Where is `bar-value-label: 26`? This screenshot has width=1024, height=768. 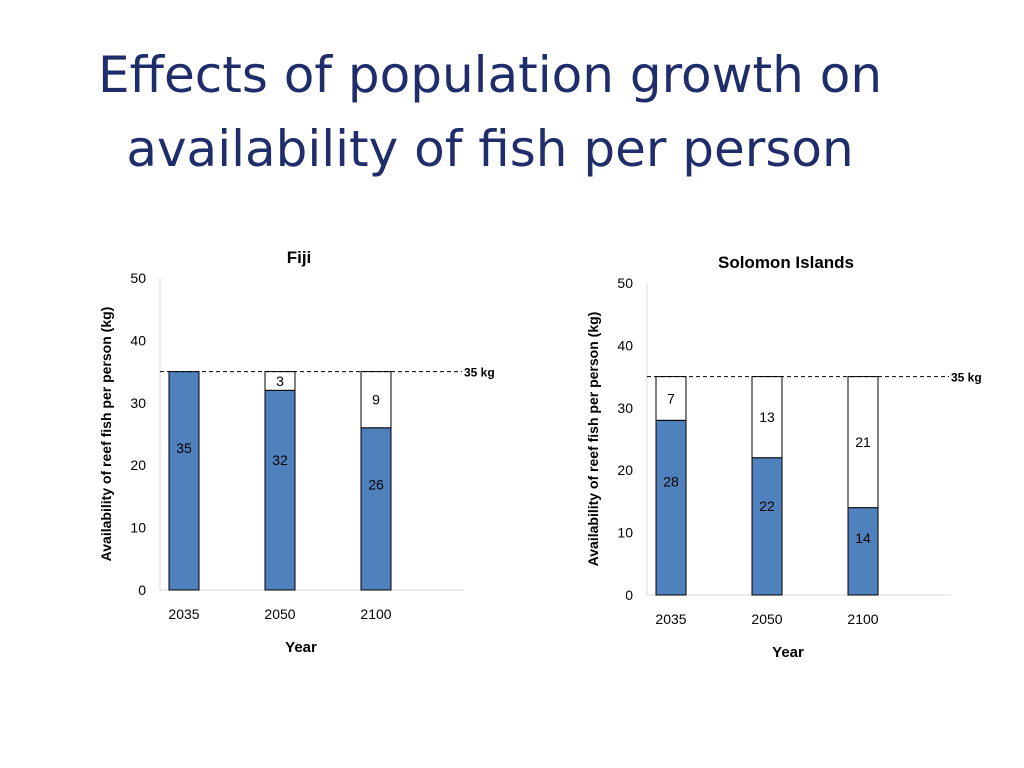
bar-value-label: 26 is located at coordinates (376, 485).